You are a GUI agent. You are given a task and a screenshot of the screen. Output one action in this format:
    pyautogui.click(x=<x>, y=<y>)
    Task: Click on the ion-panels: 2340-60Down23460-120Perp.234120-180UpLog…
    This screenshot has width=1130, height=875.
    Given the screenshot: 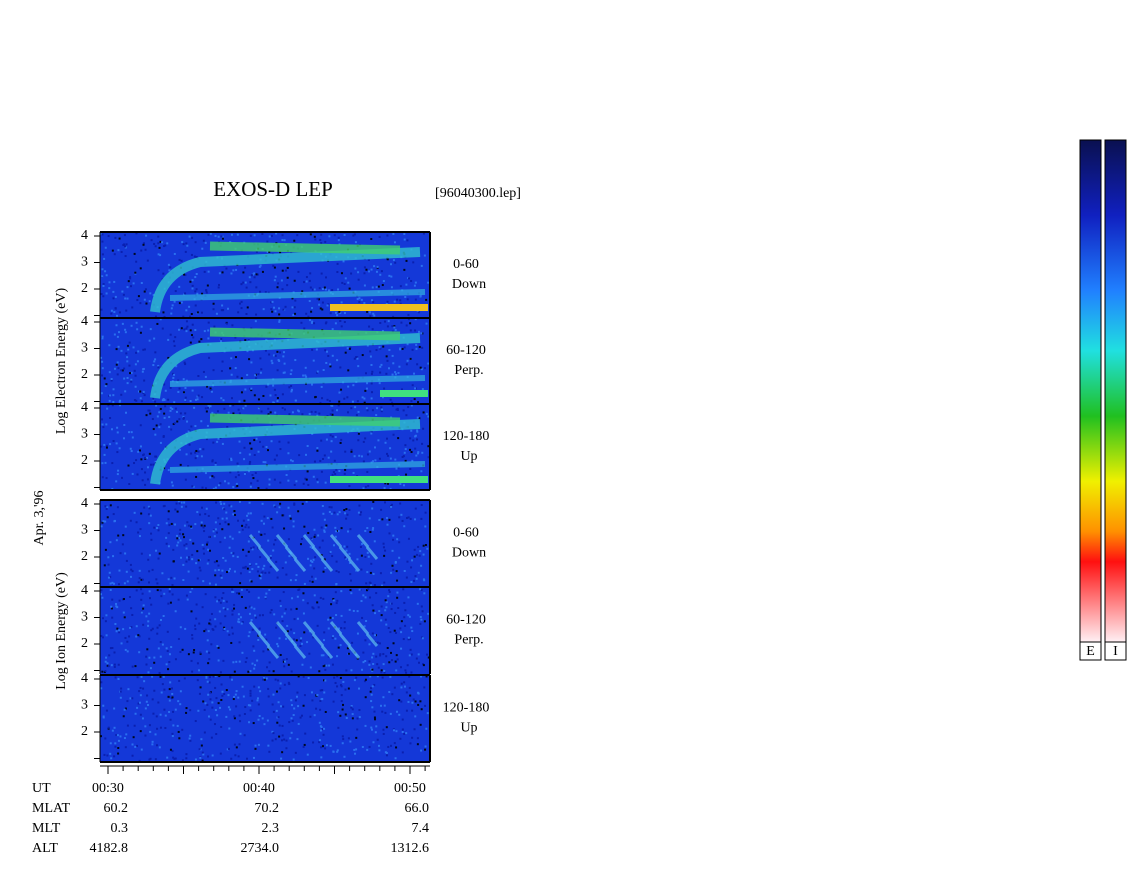 What is the action you would take?
    pyautogui.click(x=271, y=629)
    